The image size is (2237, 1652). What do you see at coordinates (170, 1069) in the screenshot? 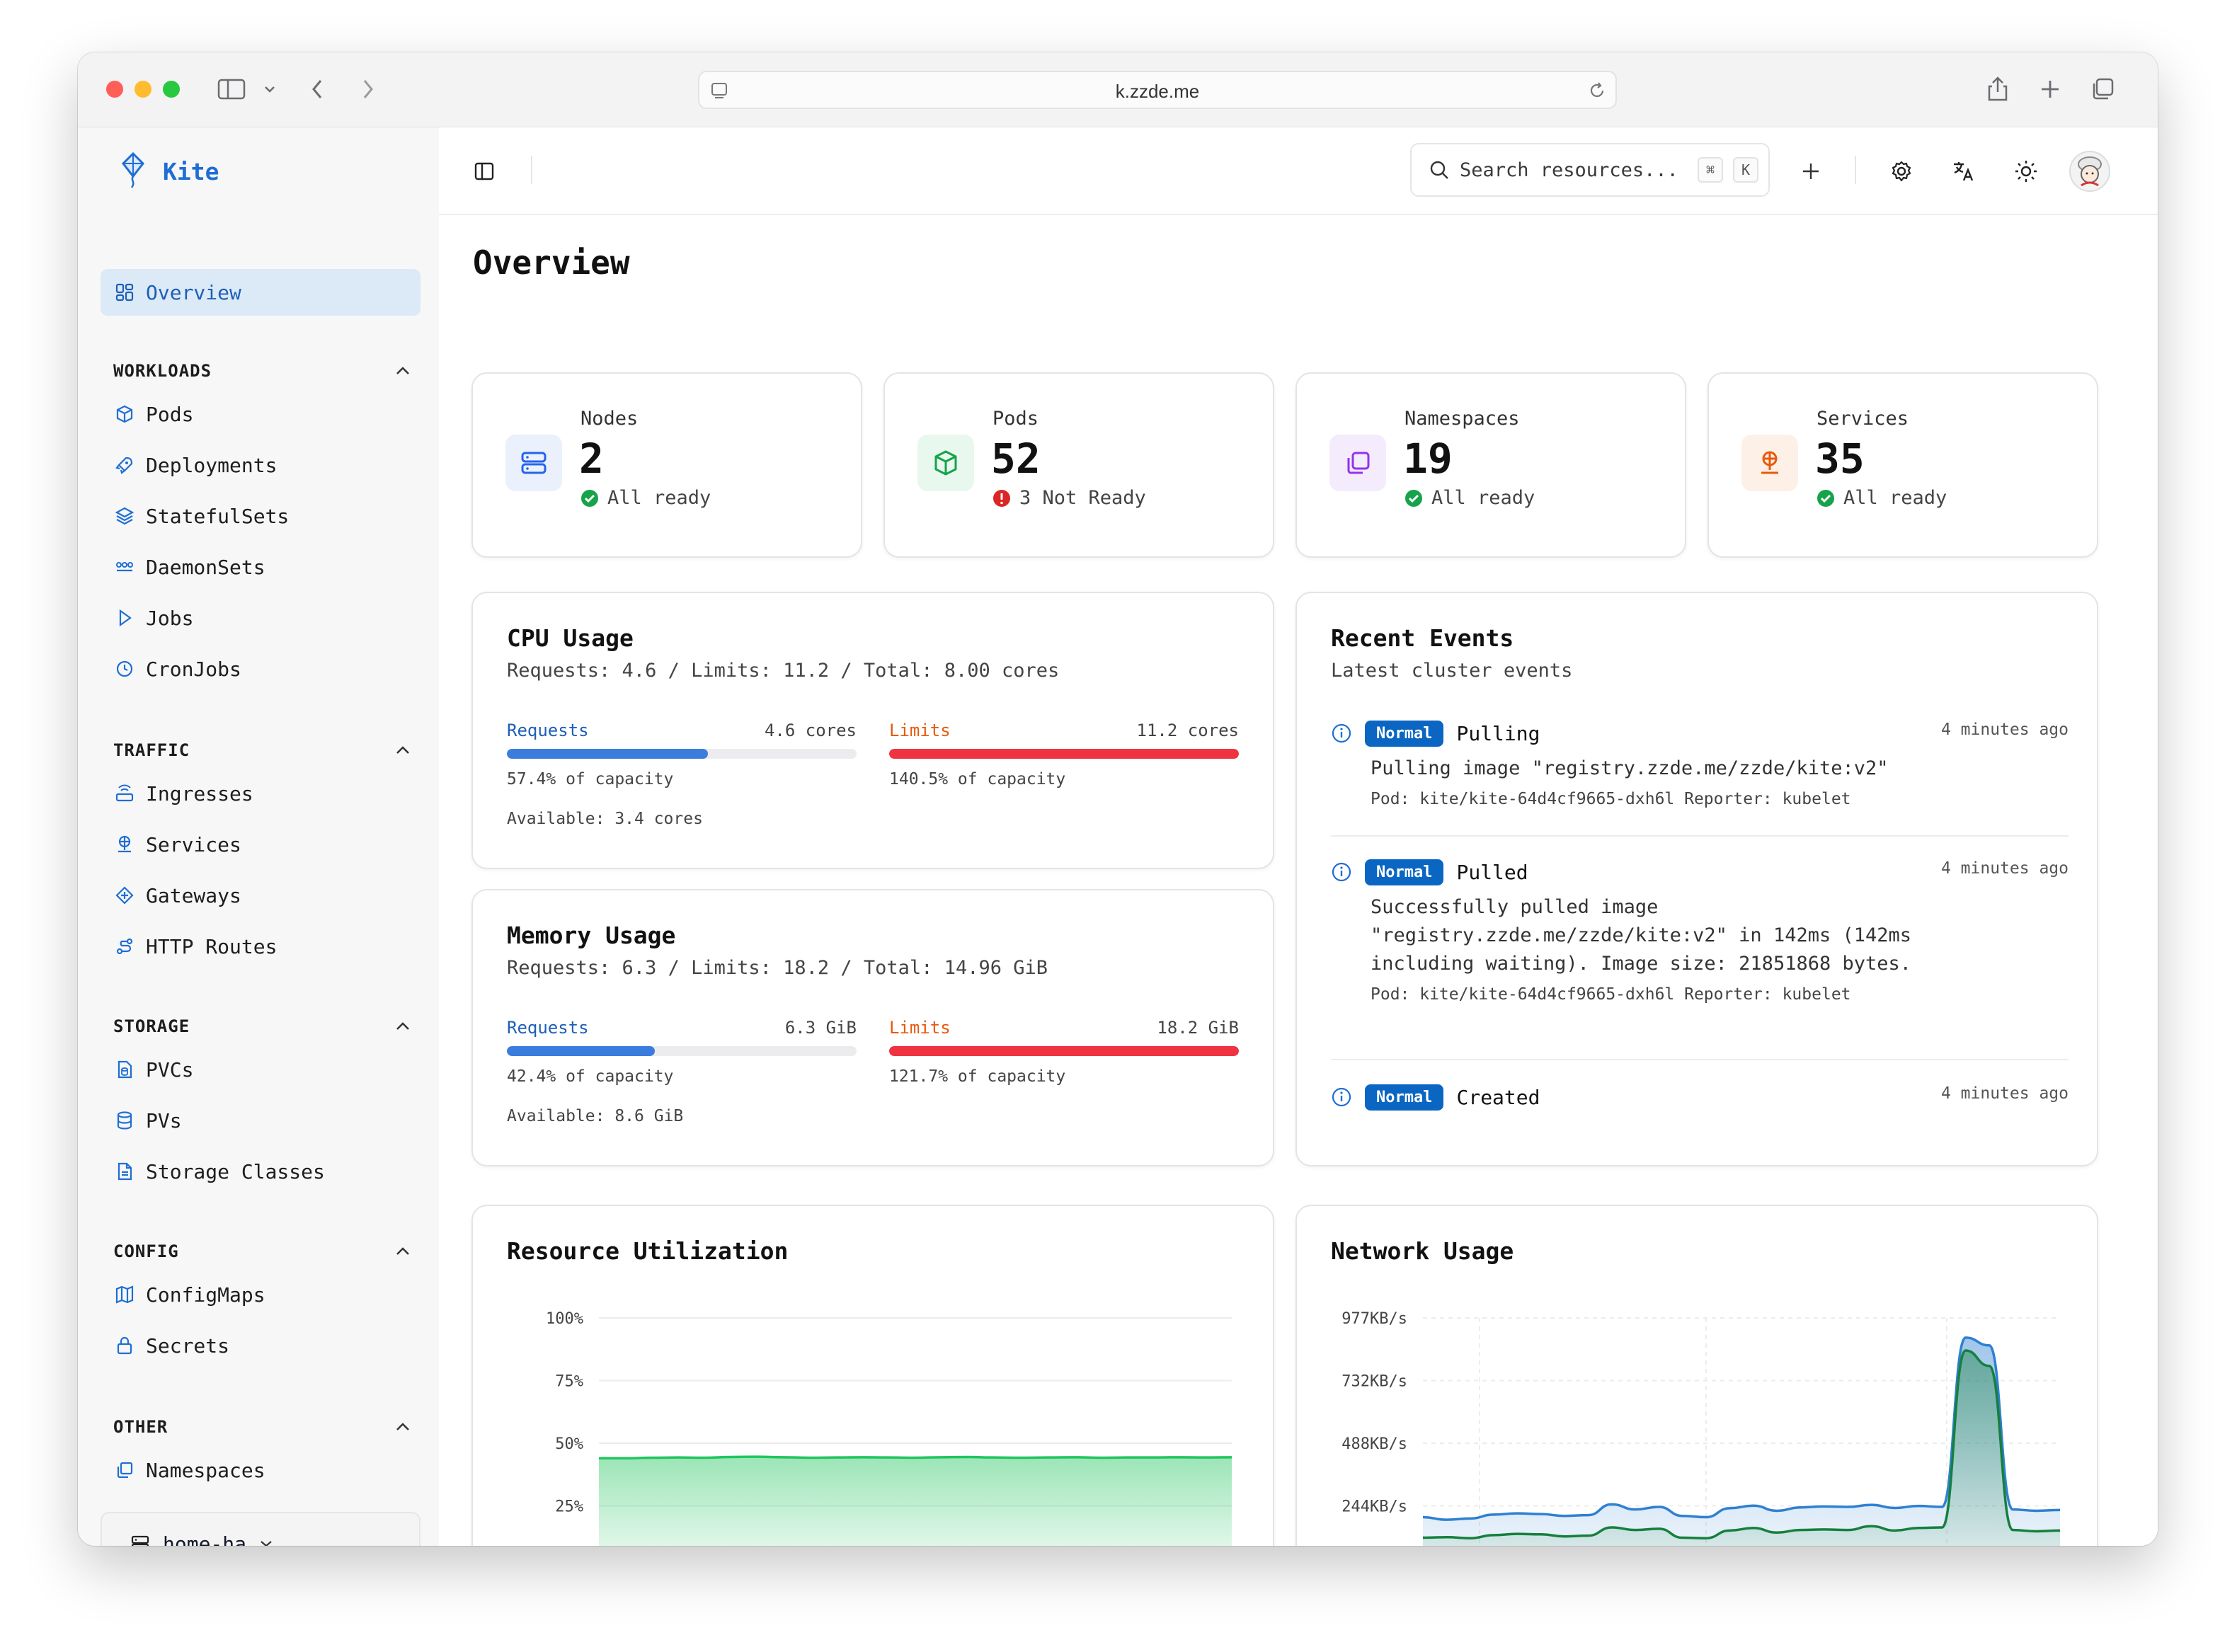
I see `sidebar-item-label: PVCs` at bounding box center [170, 1069].